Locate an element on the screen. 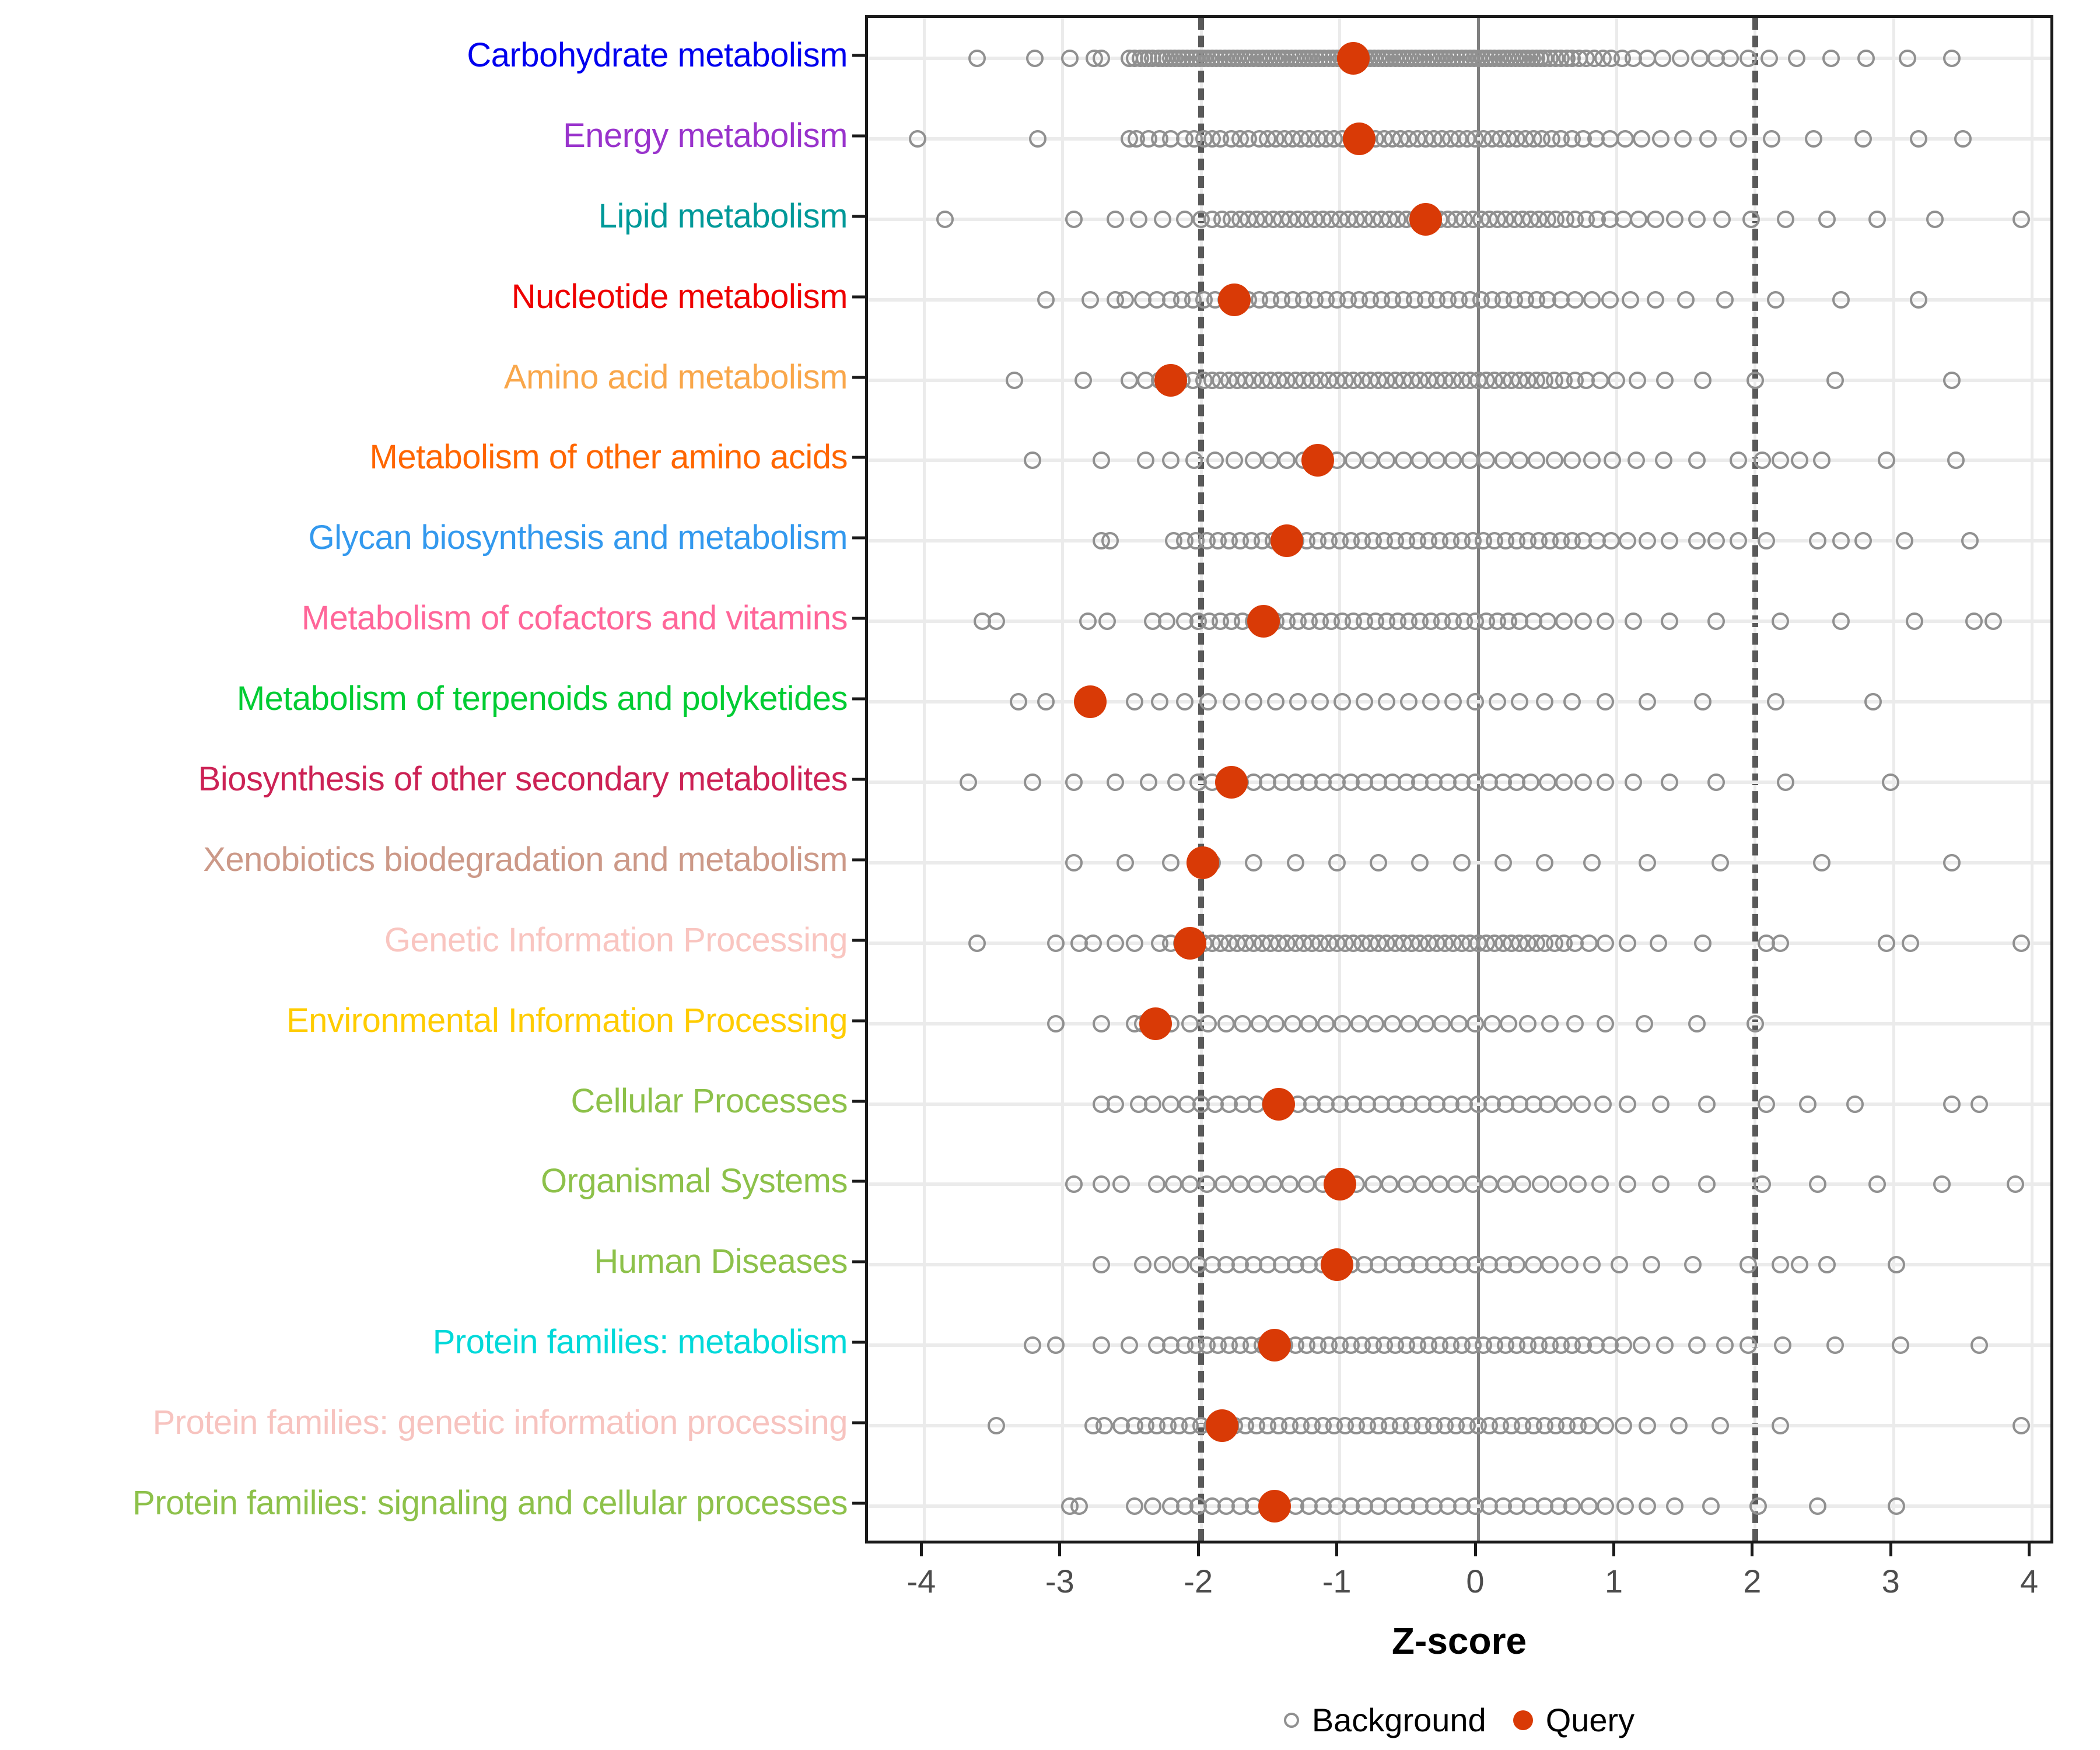 This screenshot has width=2100, height=1750. legend-item-query: Query is located at coordinates (1573, 1720).